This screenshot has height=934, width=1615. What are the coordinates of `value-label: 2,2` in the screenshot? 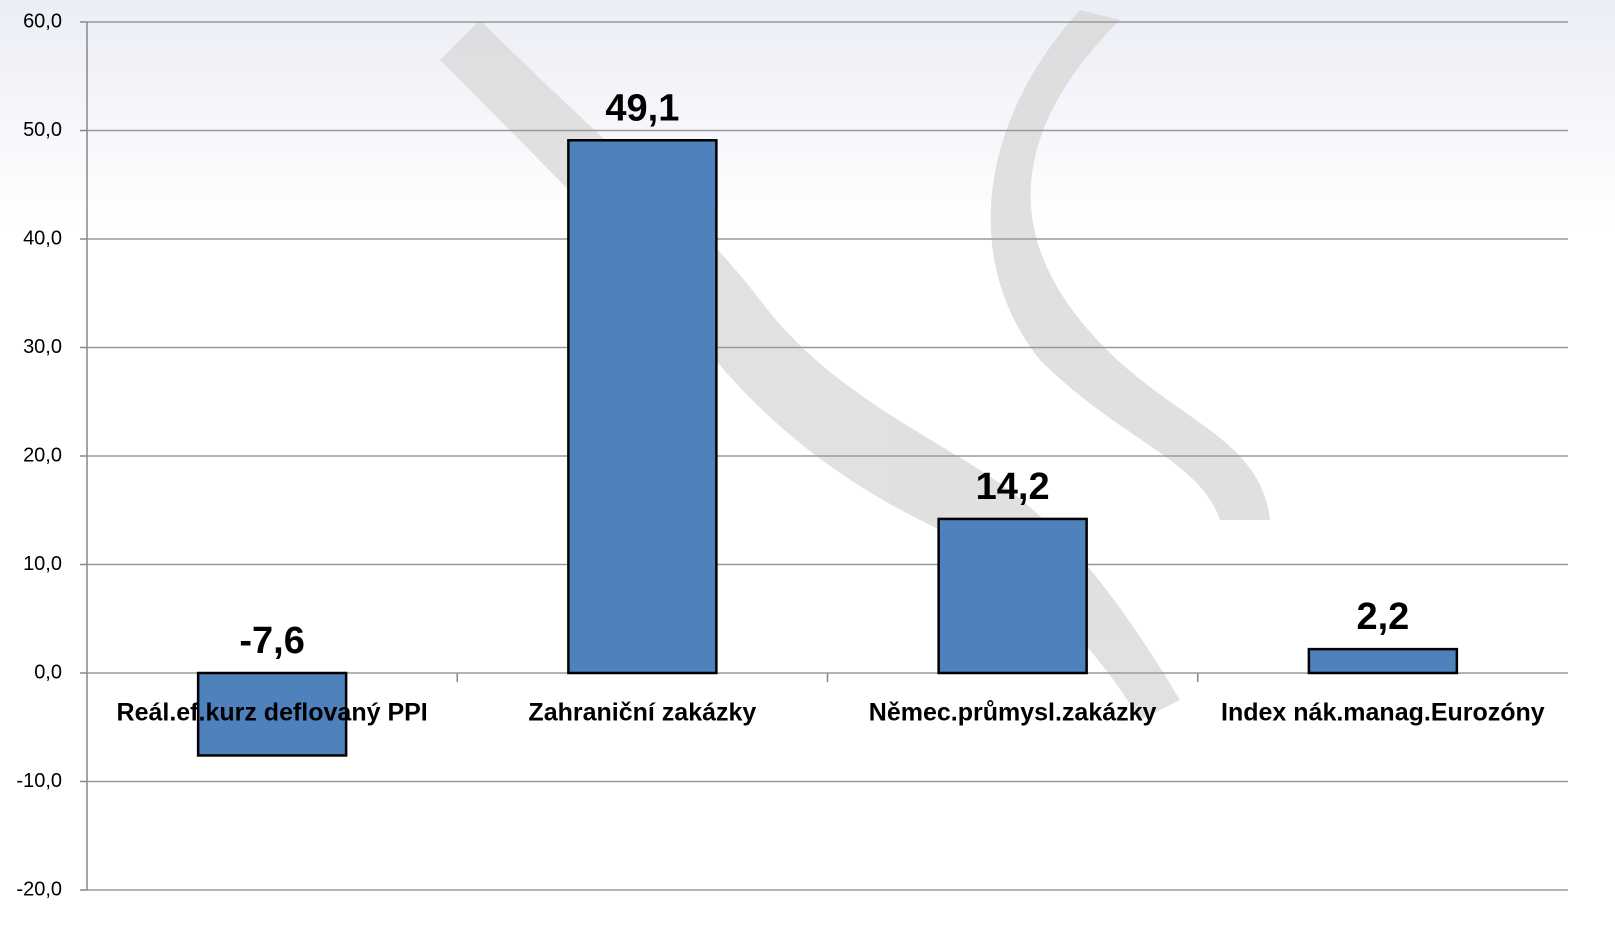 It's located at (1382, 617).